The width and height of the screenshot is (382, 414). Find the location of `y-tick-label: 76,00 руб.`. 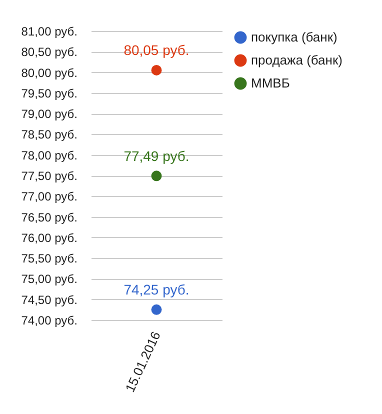

y-tick-label: 76,00 руб. is located at coordinates (49, 237).